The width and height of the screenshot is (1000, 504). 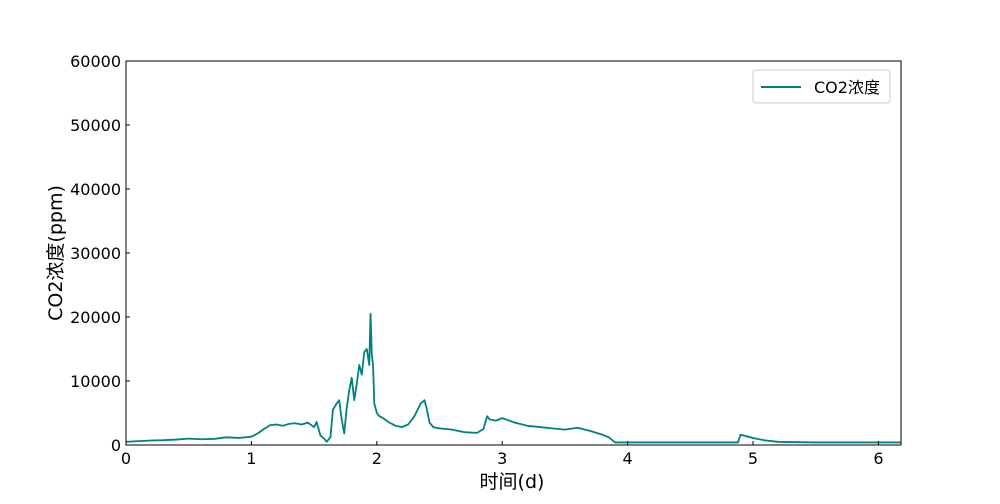 What do you see at coordinates (377, 458) in the screenshot?
I see `x-tick-label: 2` at bounding box center [377, 458].